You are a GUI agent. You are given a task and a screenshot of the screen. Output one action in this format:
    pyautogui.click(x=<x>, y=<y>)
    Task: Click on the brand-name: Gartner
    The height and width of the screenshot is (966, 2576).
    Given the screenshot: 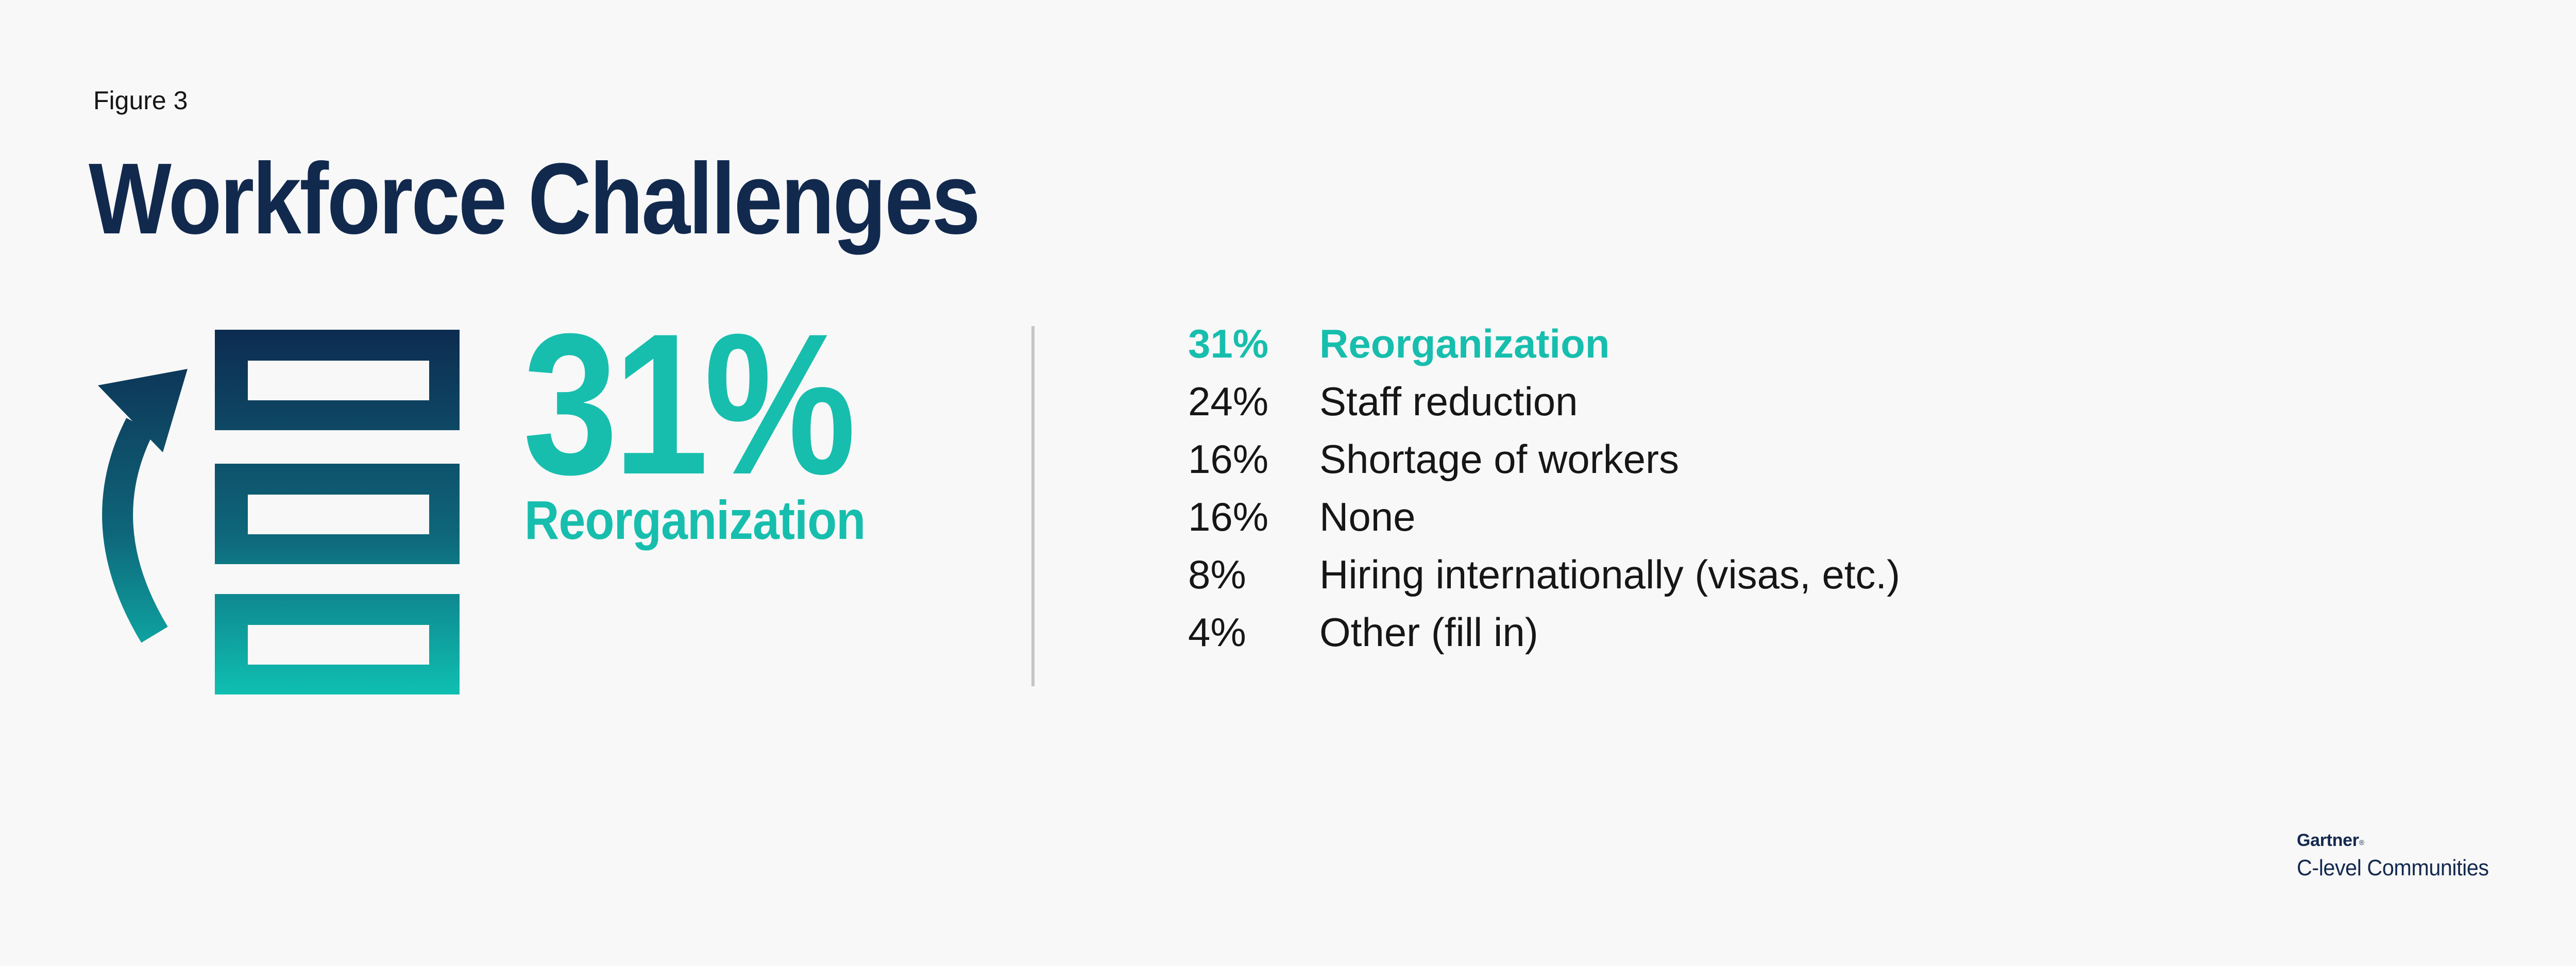 What is the action you would take?
    pyautogui.click(x=2328, y=840)
    